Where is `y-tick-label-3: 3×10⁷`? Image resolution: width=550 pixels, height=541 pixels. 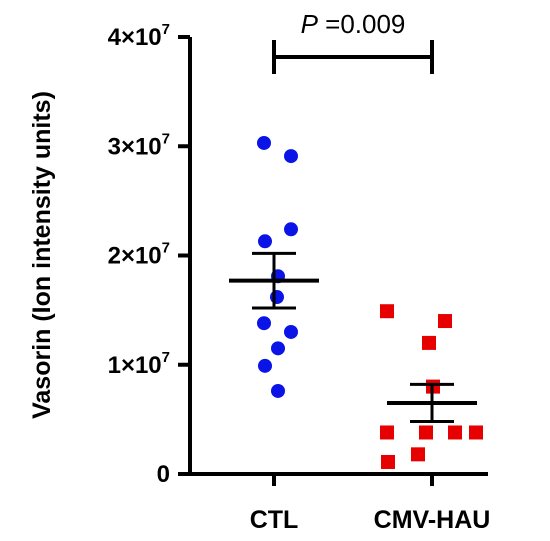
y-tick-label-3: 3×10⁷ is located at coordinates (139, 145).